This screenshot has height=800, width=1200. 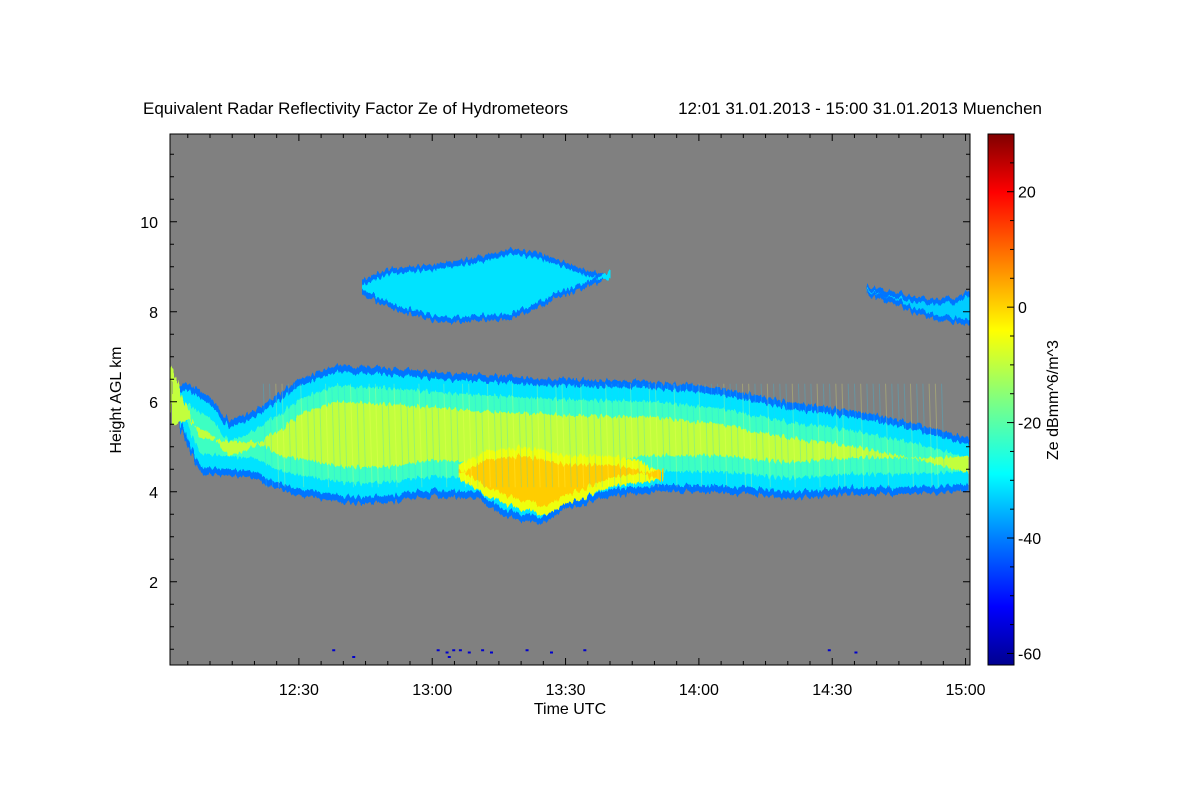 What do you see at coordinates (832, 690) in the screenshot?
I see `x-tick-label: 14:30` at bounding box center [832, 690].